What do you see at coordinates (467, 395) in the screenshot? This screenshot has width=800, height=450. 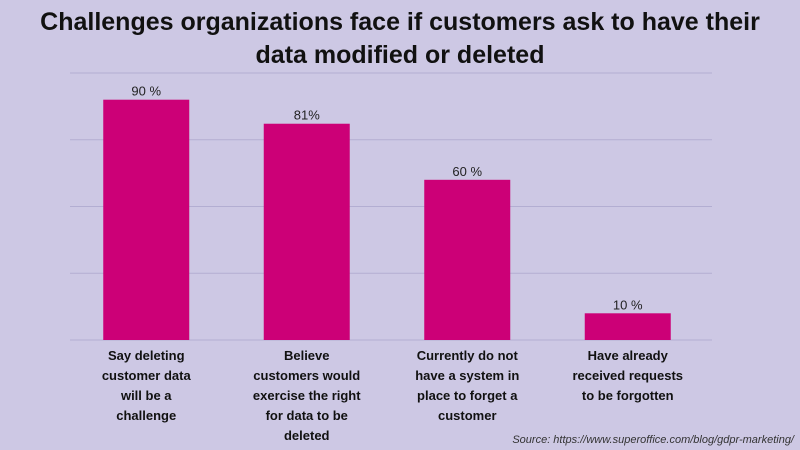 I see `category-label-2-line-2: place to forget a` at bounding box center [467, 395].